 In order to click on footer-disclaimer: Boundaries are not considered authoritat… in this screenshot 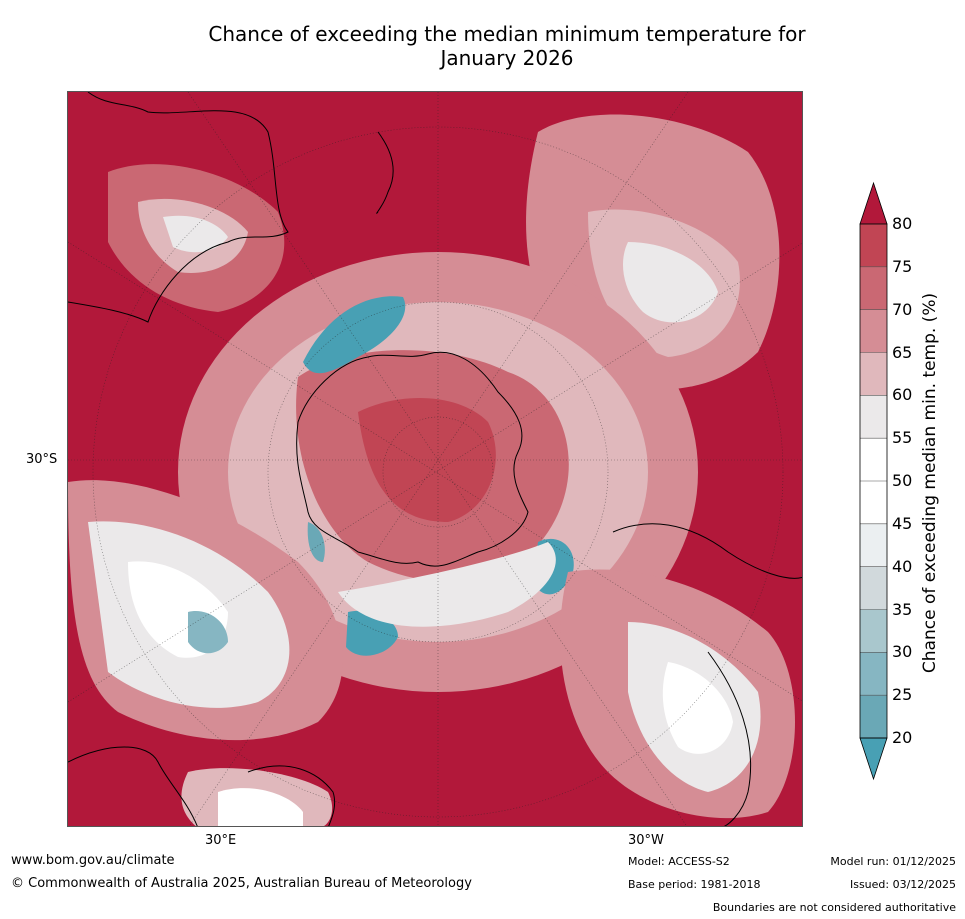, I will do `click(834, 907)`.